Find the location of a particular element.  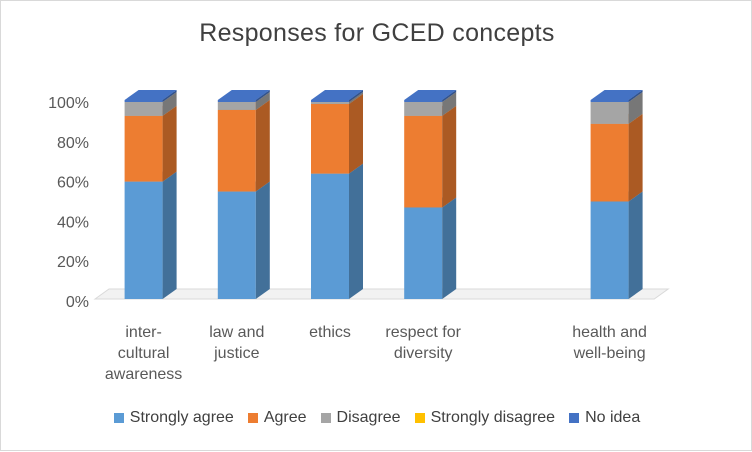

chart-title: Responses for GCED concepts is located at coordinates (377, 33).